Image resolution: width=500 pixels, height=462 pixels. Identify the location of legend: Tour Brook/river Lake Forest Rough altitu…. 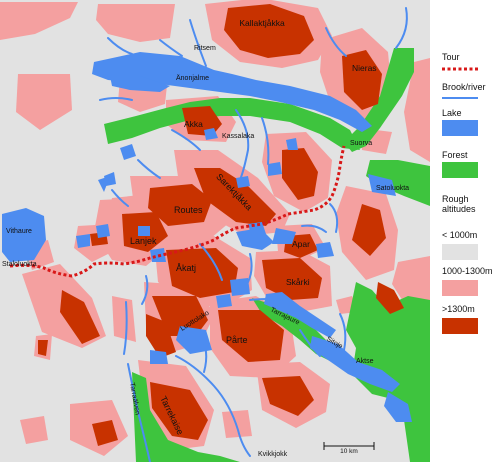
(467, 193).